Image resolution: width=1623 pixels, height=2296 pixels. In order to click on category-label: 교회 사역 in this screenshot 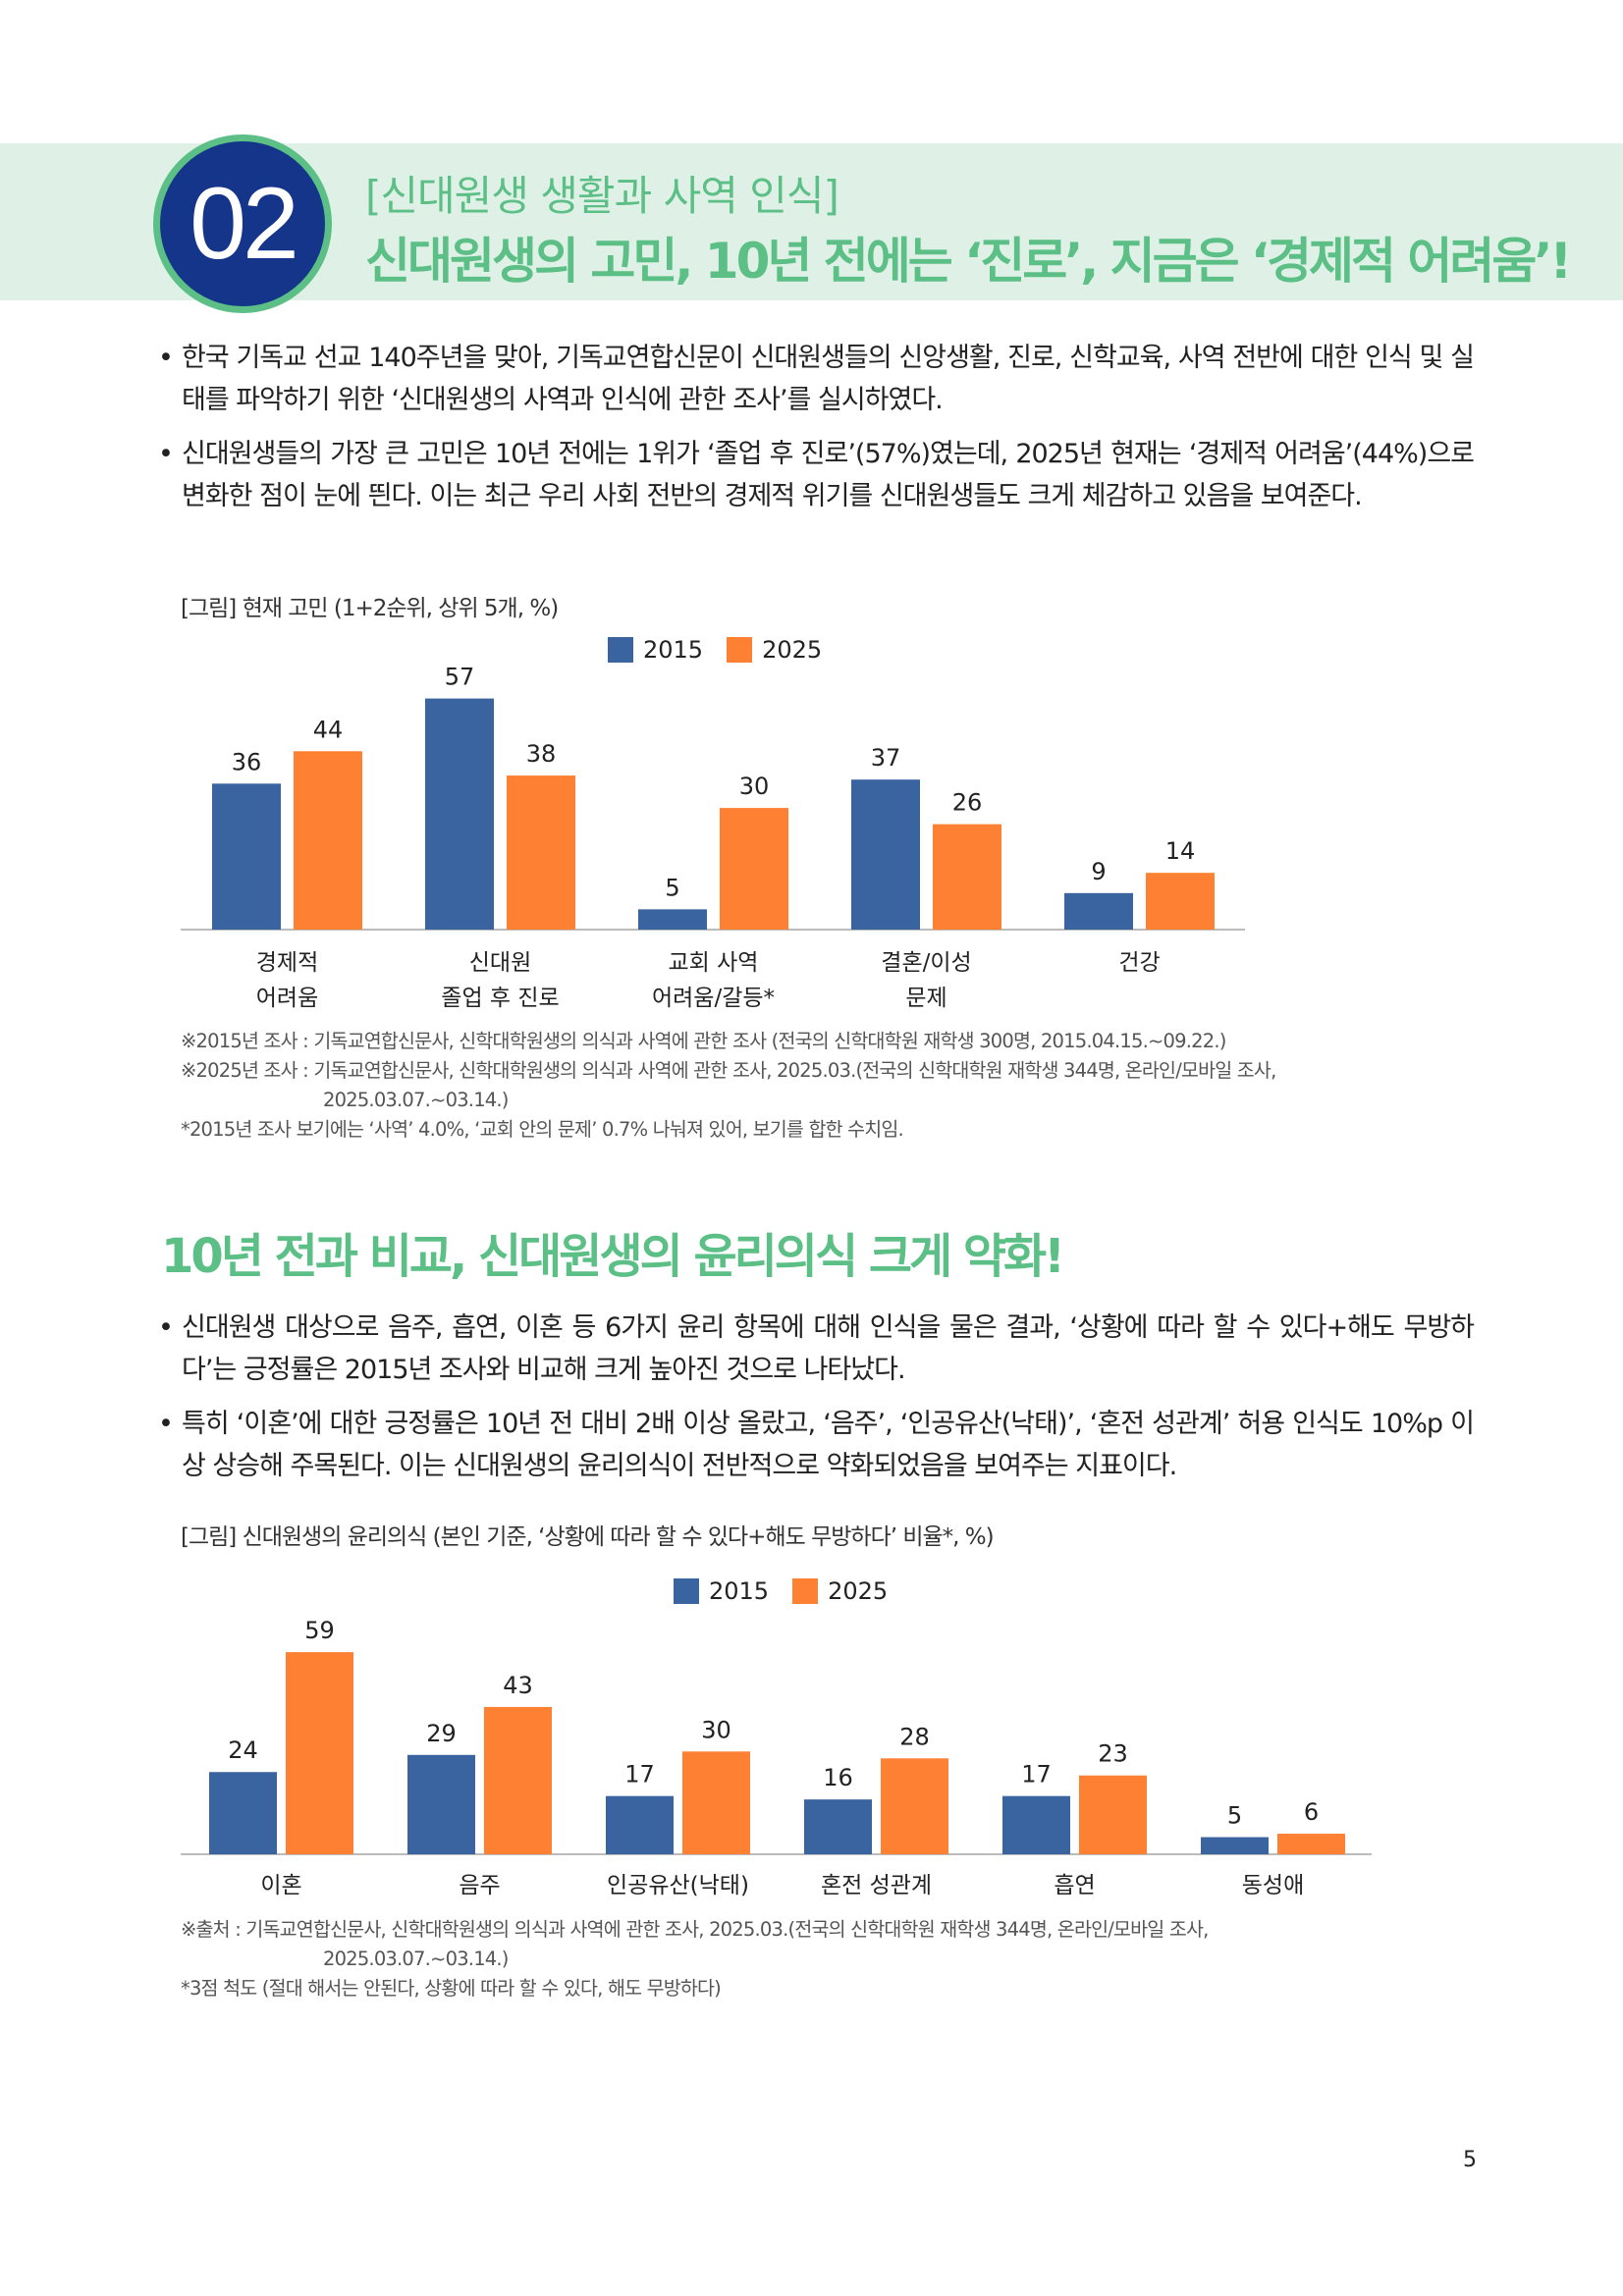, I will do `click(714, 963)`.